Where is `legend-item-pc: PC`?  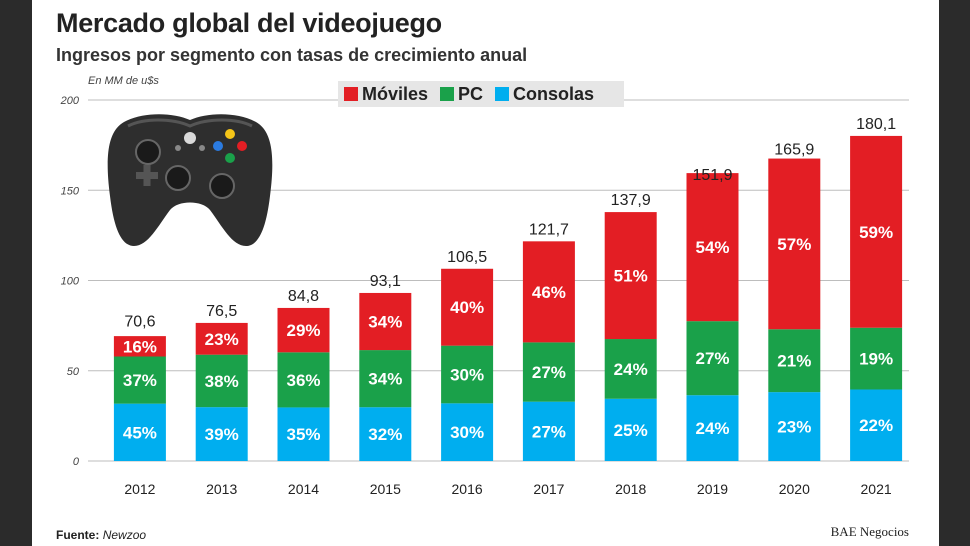
legend-item-pc: PC is located at coordinates (461, 94).